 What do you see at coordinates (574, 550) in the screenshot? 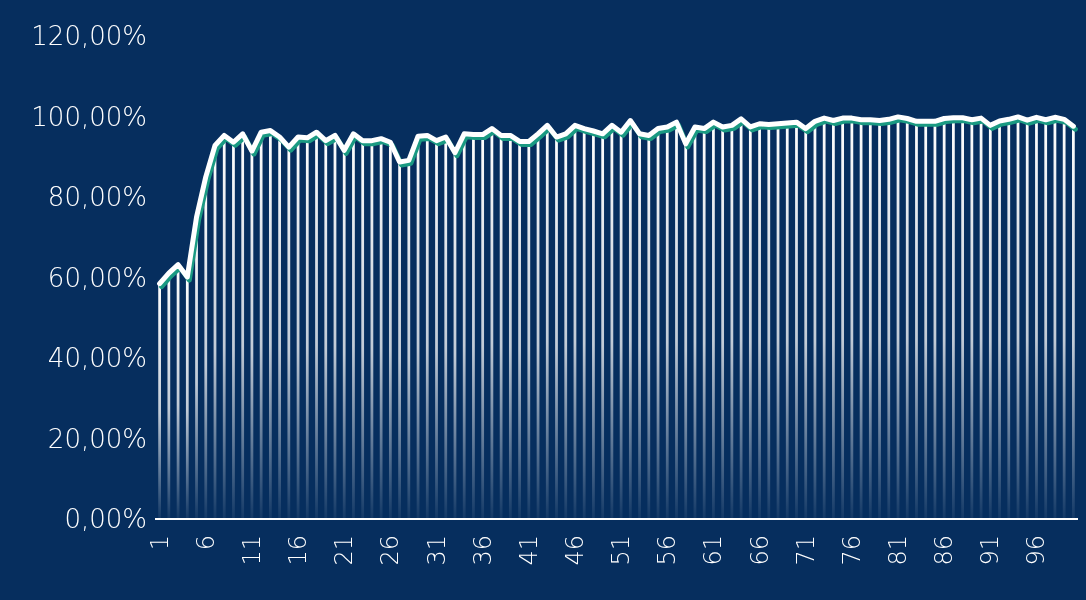
I see `x-tick-label: 46` at bounding box center [574, 550].